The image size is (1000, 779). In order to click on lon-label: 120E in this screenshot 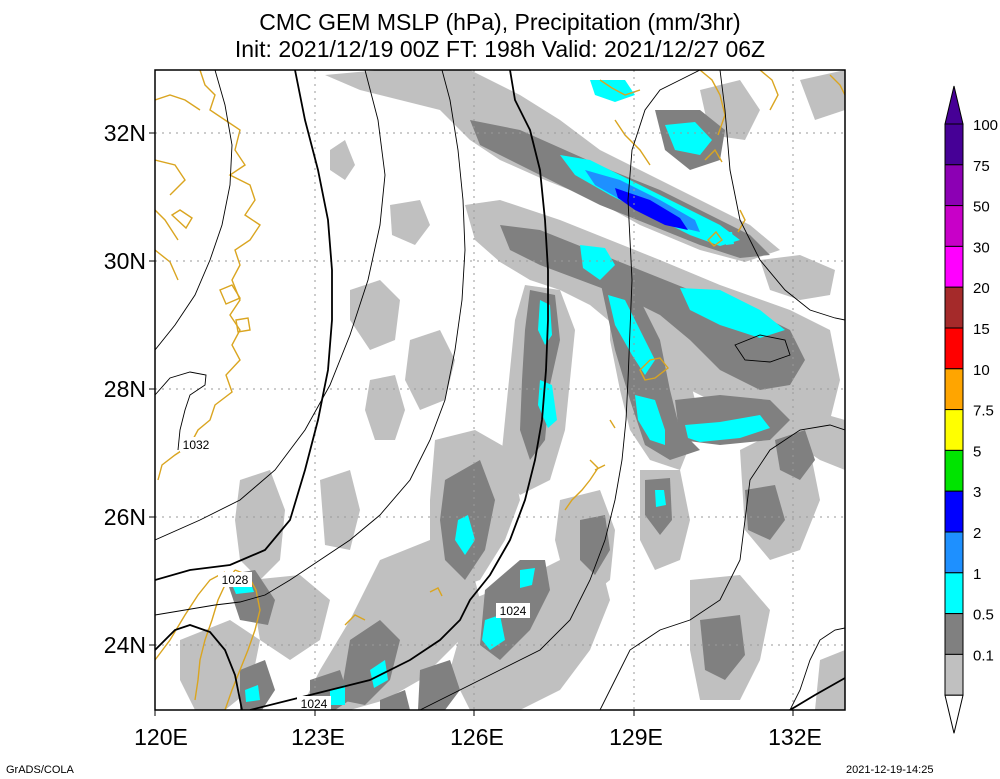, I will do `click(161, 737)`.